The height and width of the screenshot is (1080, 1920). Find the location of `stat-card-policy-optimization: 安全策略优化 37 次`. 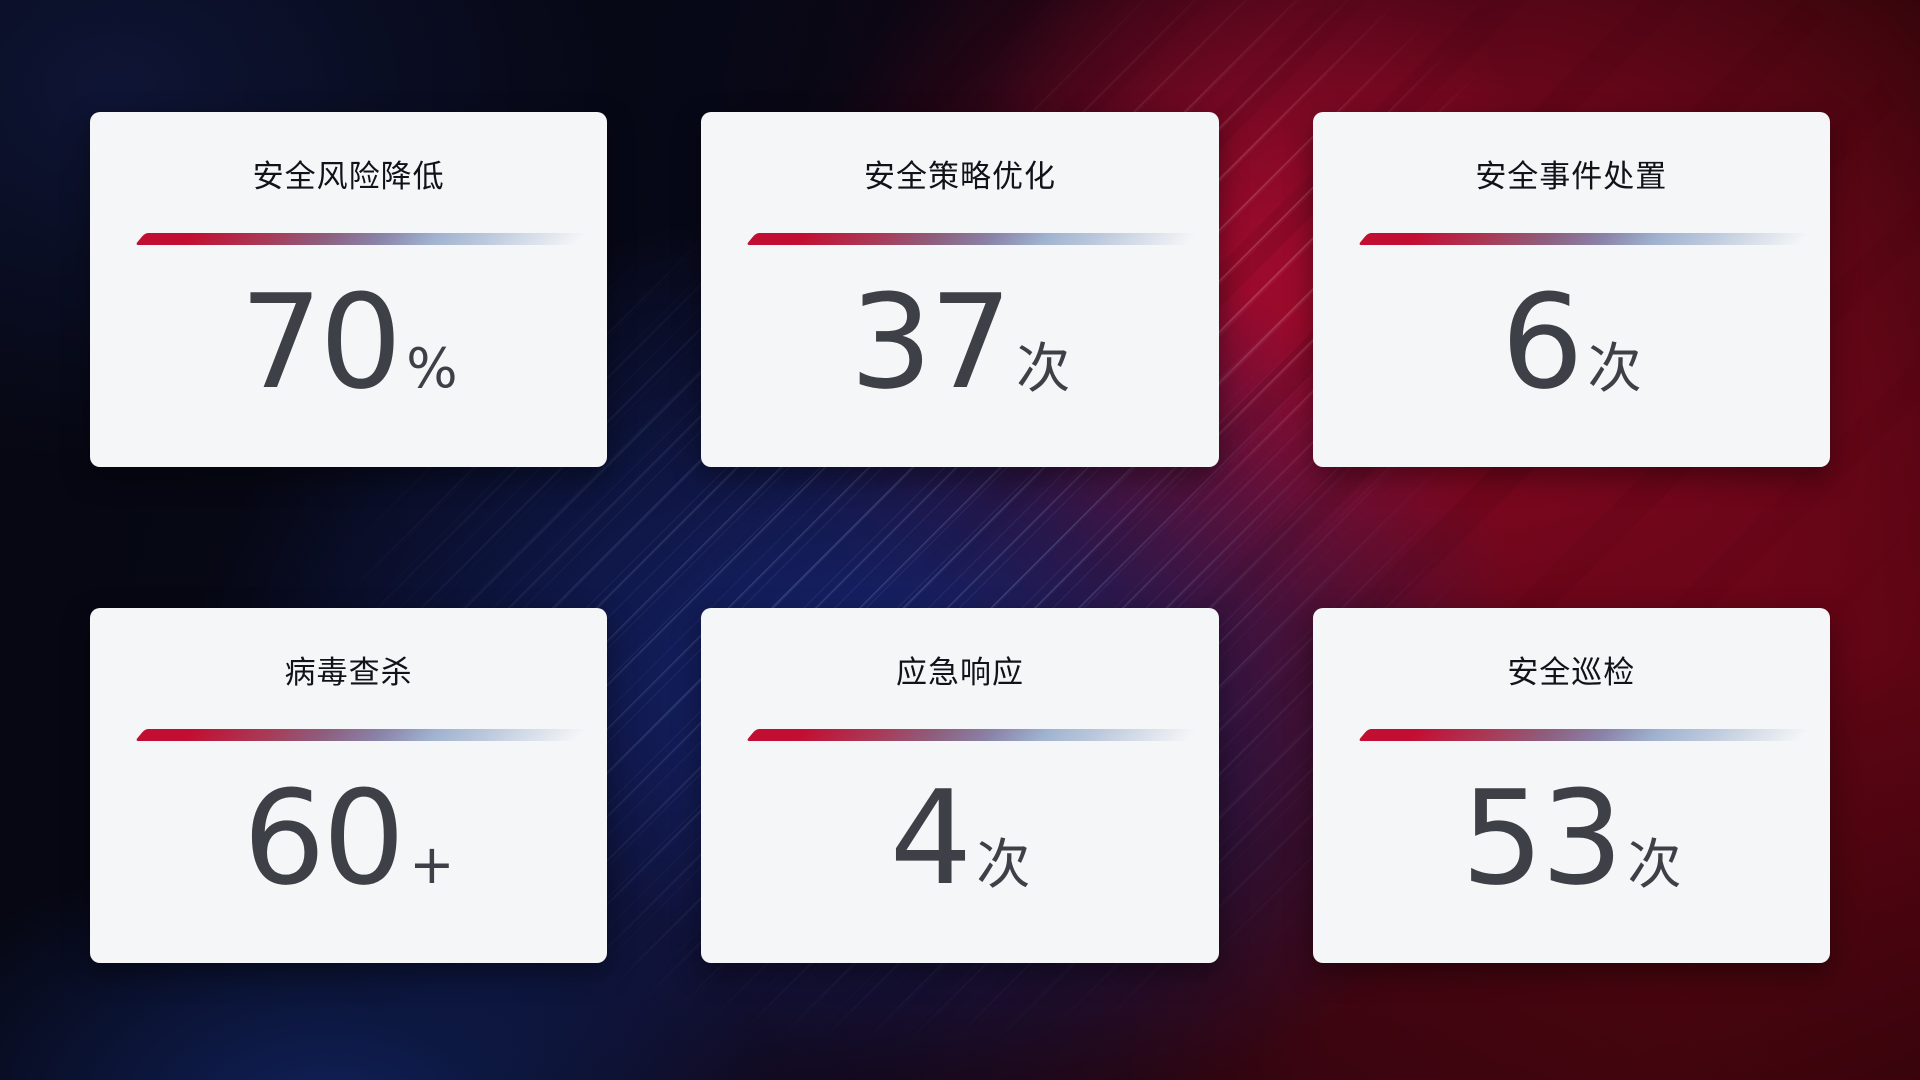

stat-card-policy-optimization: 安全策略优化 37 次 is located at coordinates (960, 289).